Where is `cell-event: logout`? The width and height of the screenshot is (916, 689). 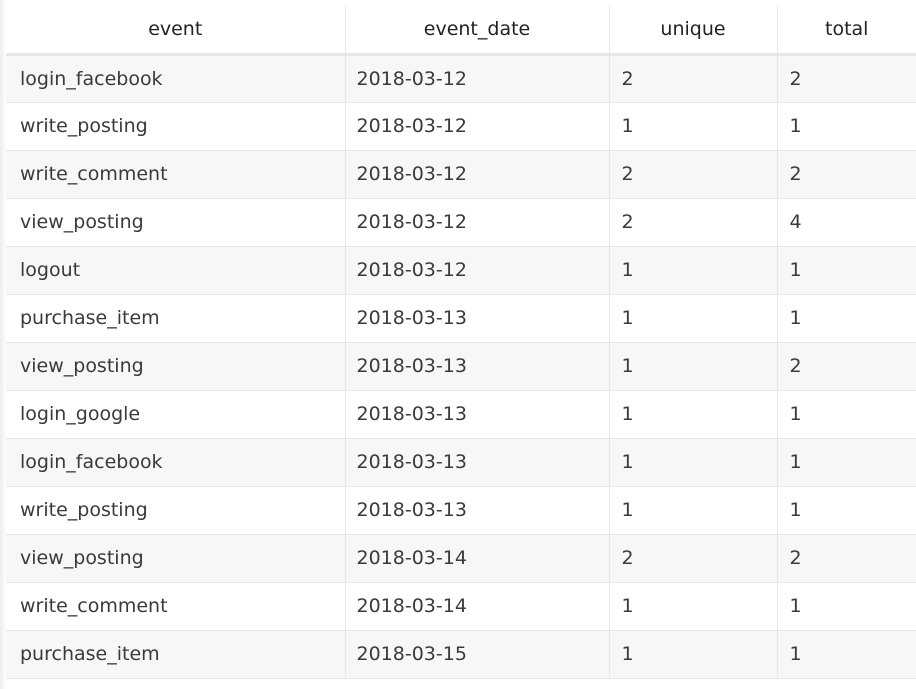
cell-event: logout is located at coordinates (176, 270).